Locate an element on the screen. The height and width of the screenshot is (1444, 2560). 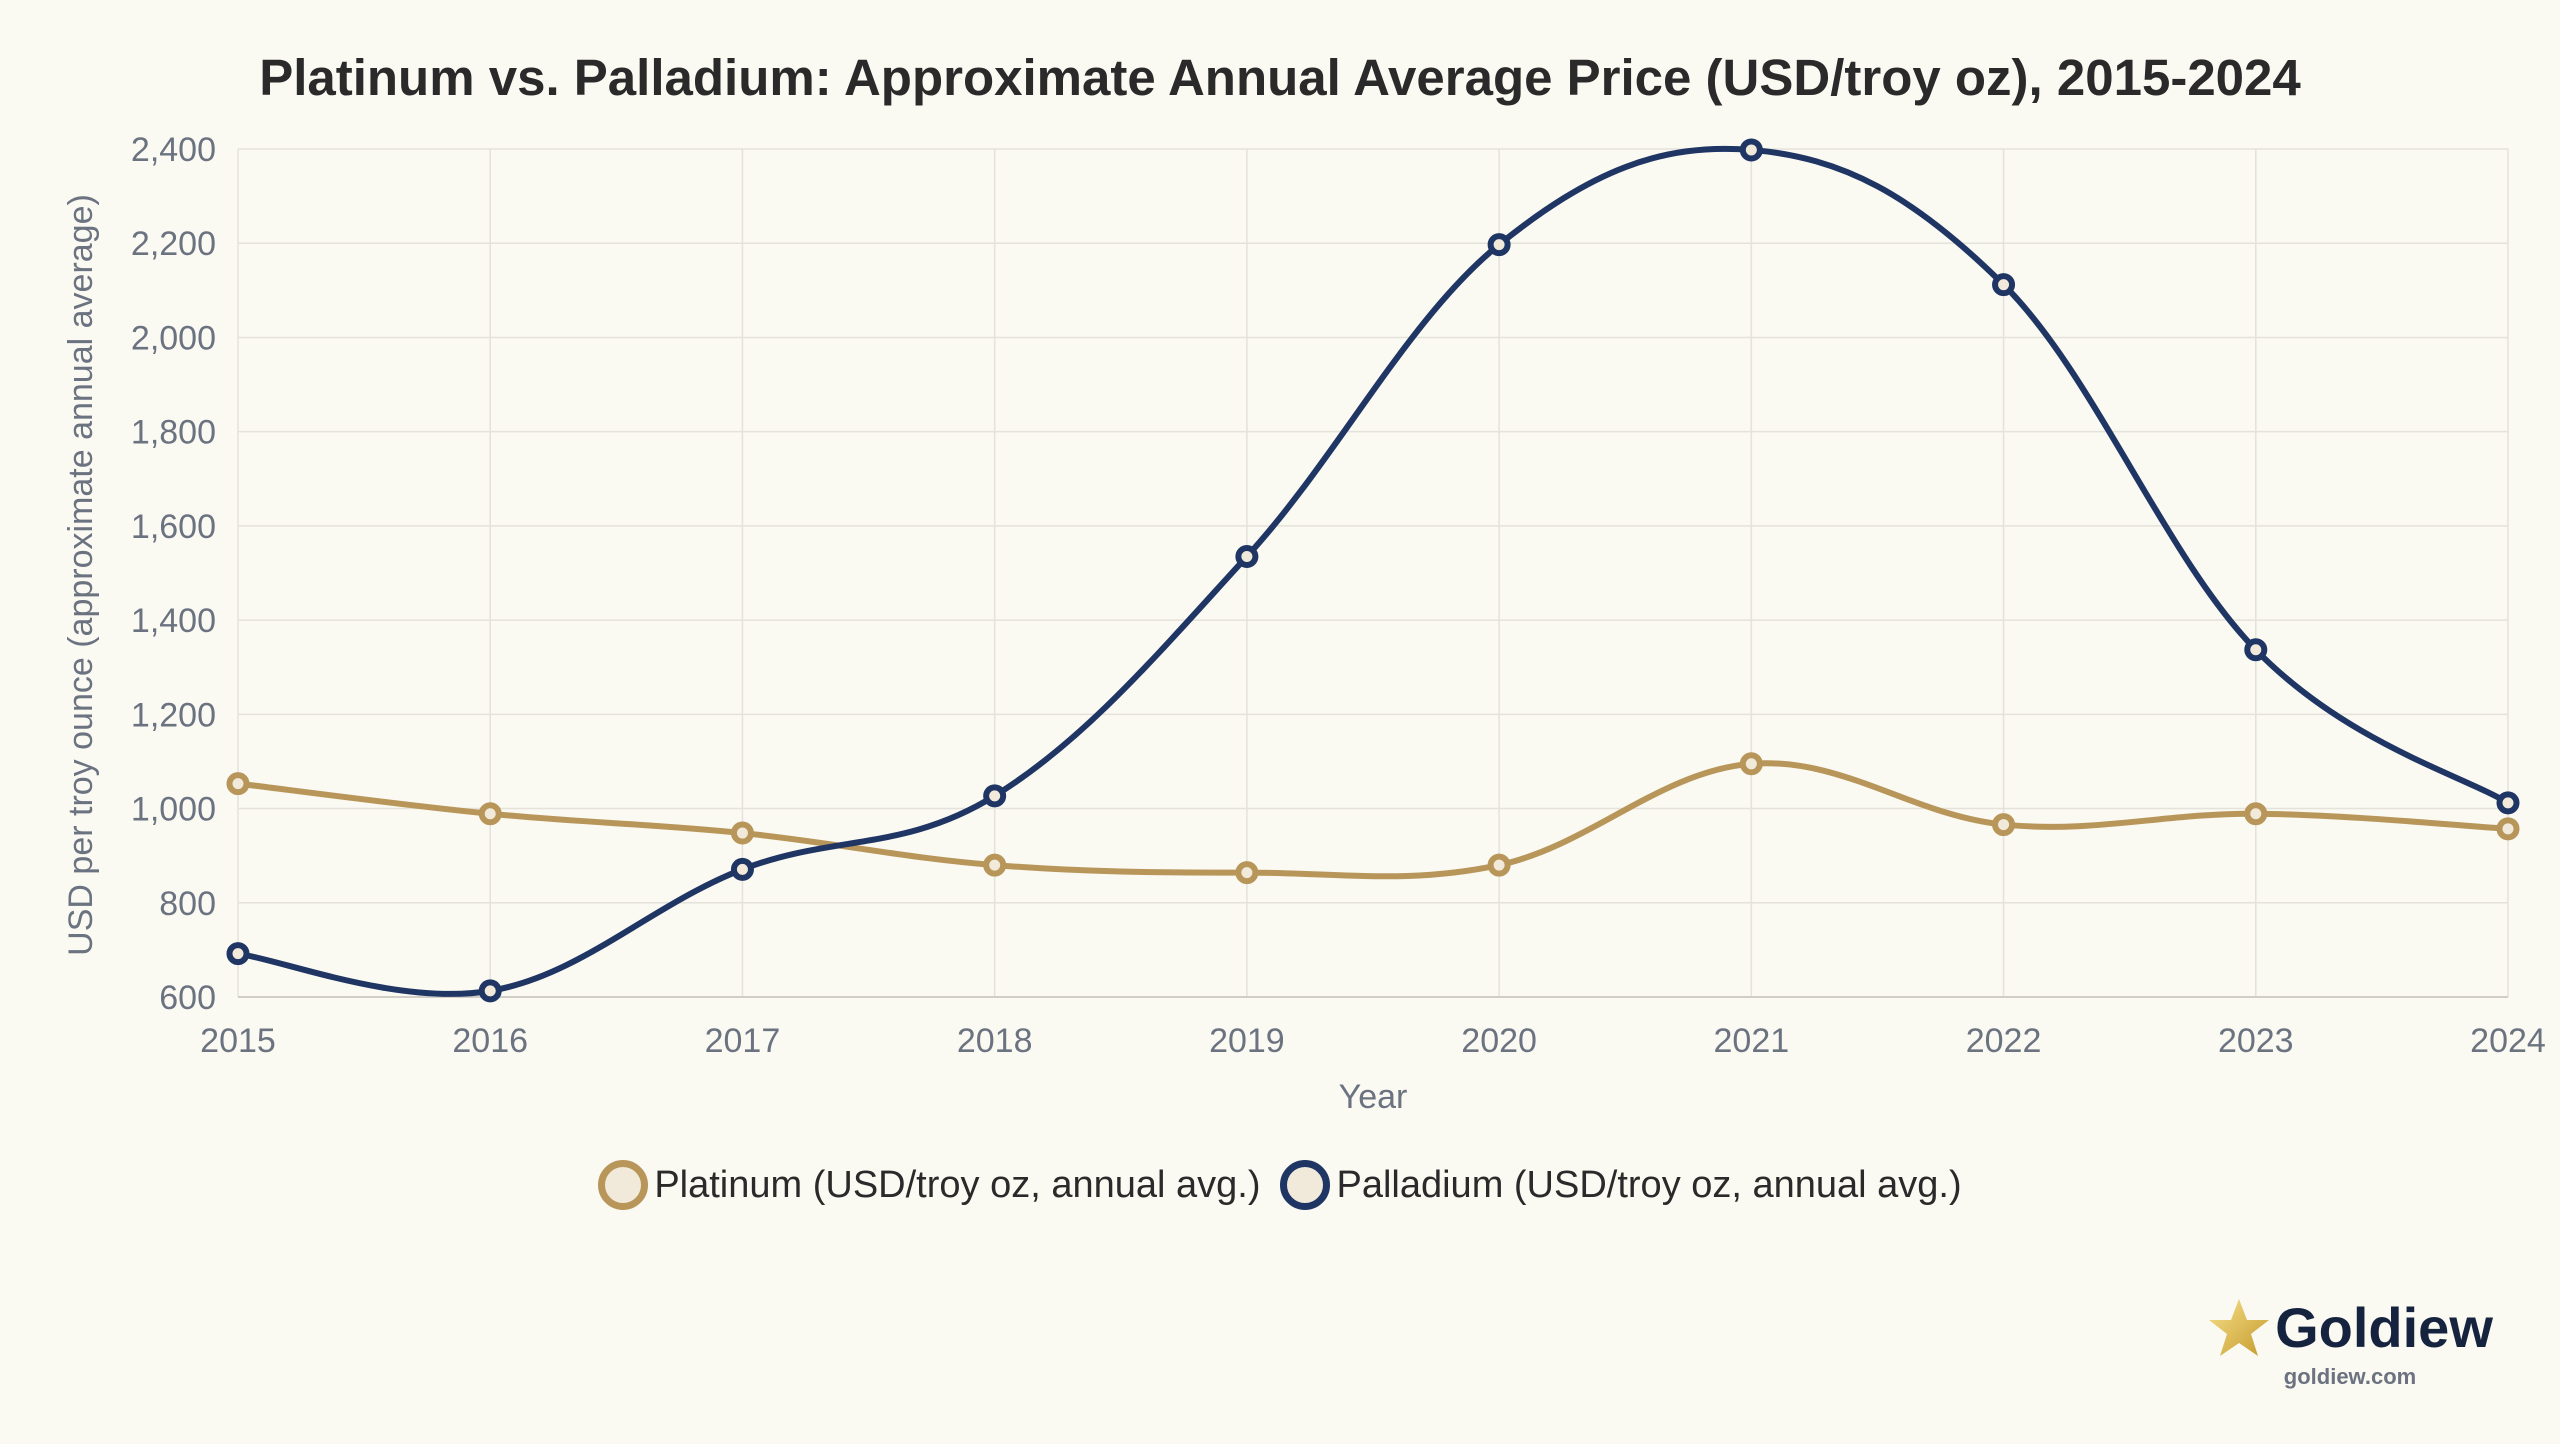
y-tick-label: 600 is located at coordinates (187, 998).